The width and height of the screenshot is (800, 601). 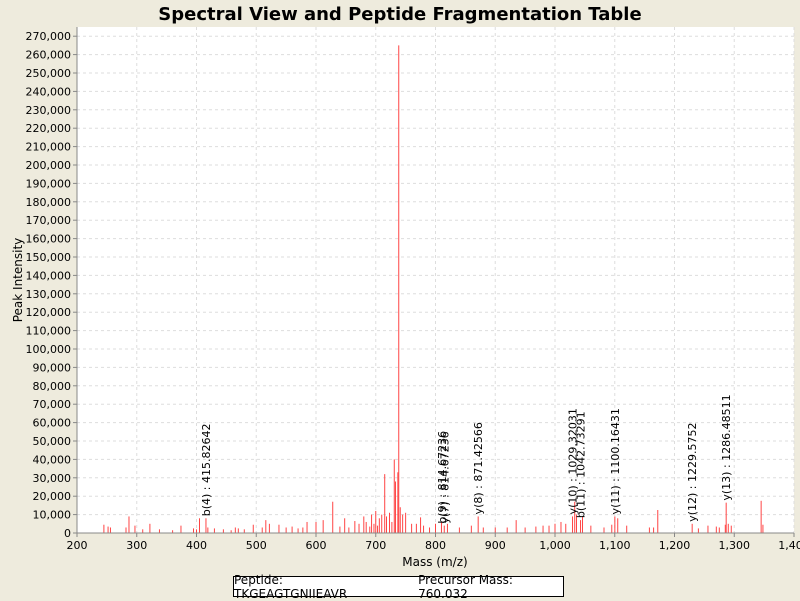 What do you see at coordinates (52, 478) in the screenshot?
I see `y-tick-label: 30,000` at bounding box center [52, 478].